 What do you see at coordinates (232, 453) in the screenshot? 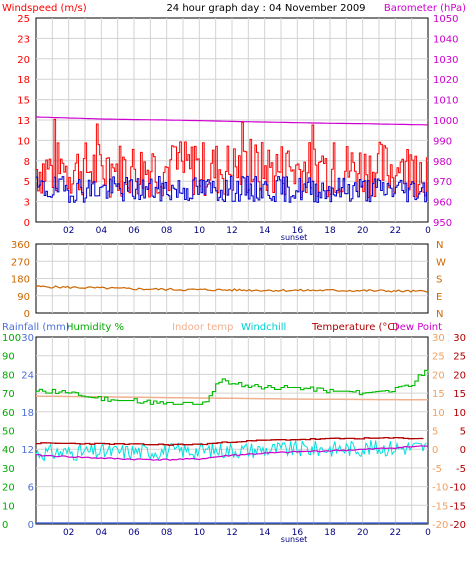
I see `dew-point-line` at bounding box center [232, 453].